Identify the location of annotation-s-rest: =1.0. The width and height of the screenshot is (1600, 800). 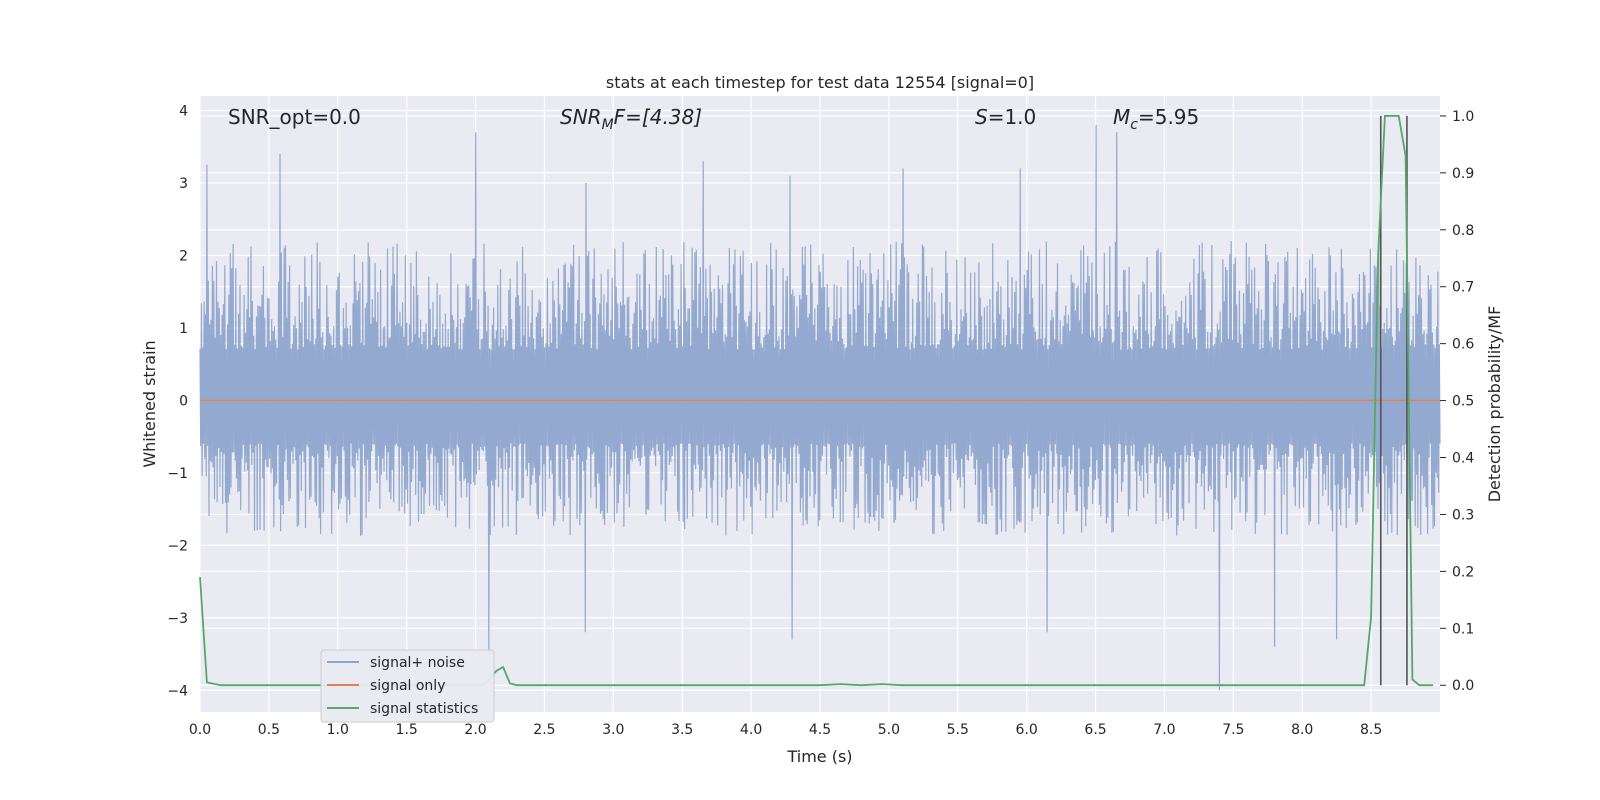
(1012, 117).